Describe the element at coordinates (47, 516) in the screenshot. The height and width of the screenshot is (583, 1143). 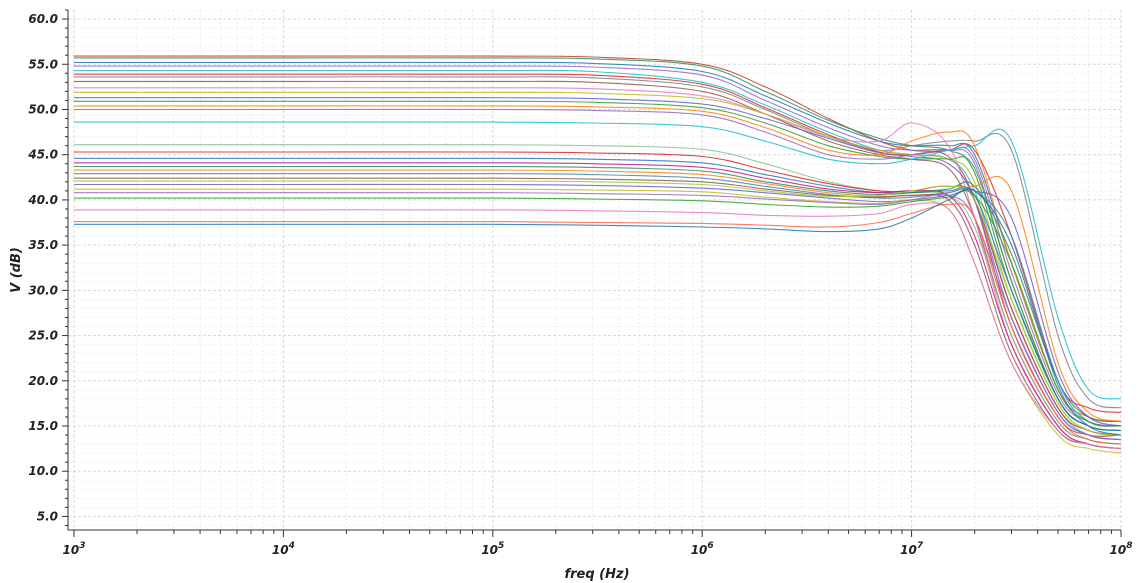
I see `y-tick-label: 5.0` at that location.